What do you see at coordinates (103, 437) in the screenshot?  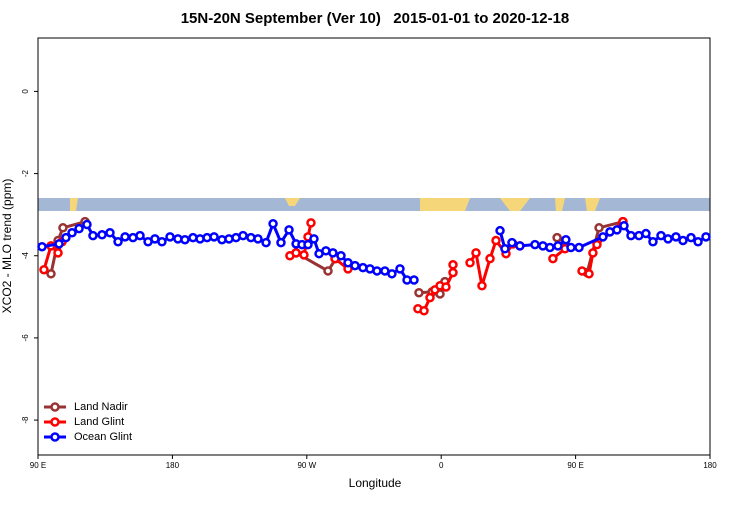 I see `legend-label: Ocean Glint` at bounding box center [103, 437].